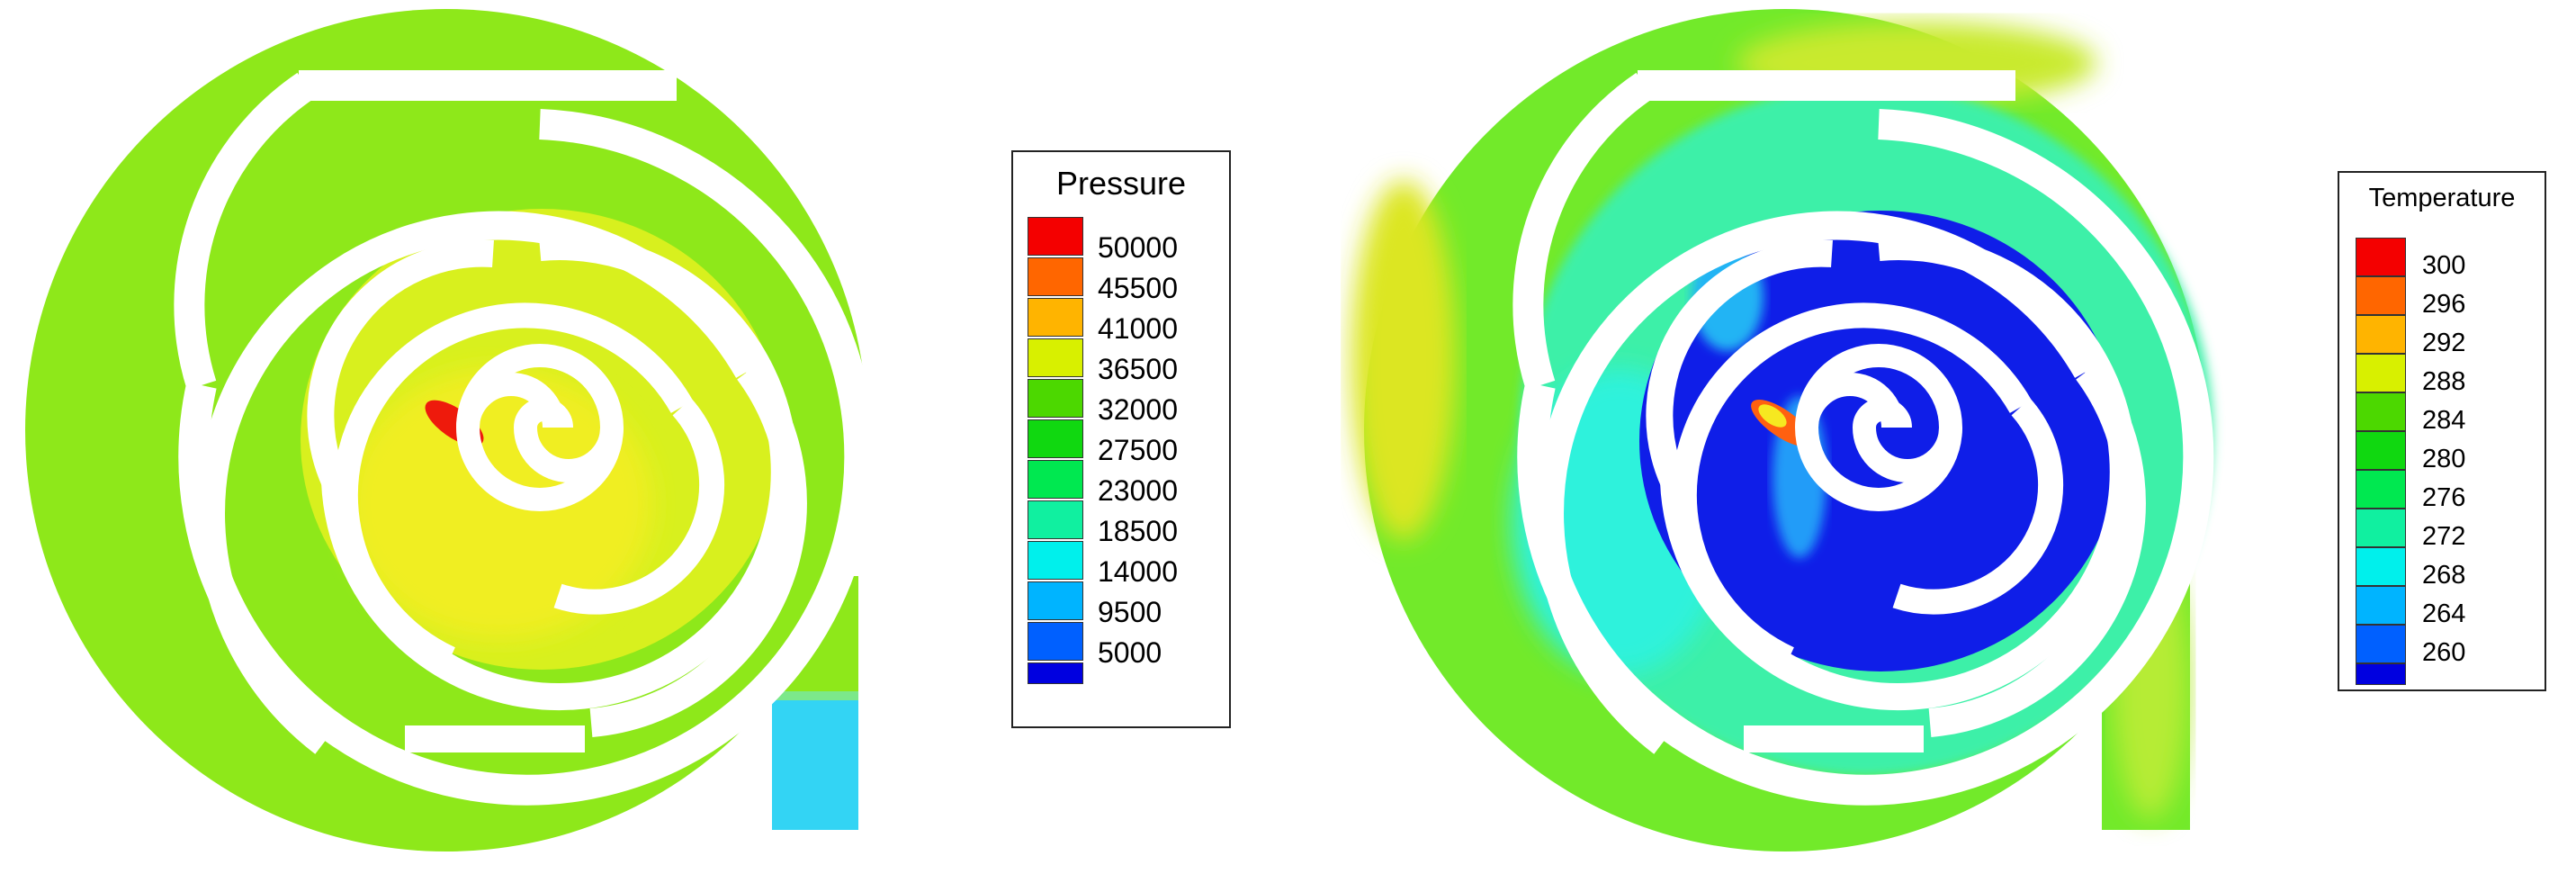  What do you see at coordinates (2444, 304) in the screenshot?
I see `temperature-legend-label: 296` at bounding box center [2444, 304].